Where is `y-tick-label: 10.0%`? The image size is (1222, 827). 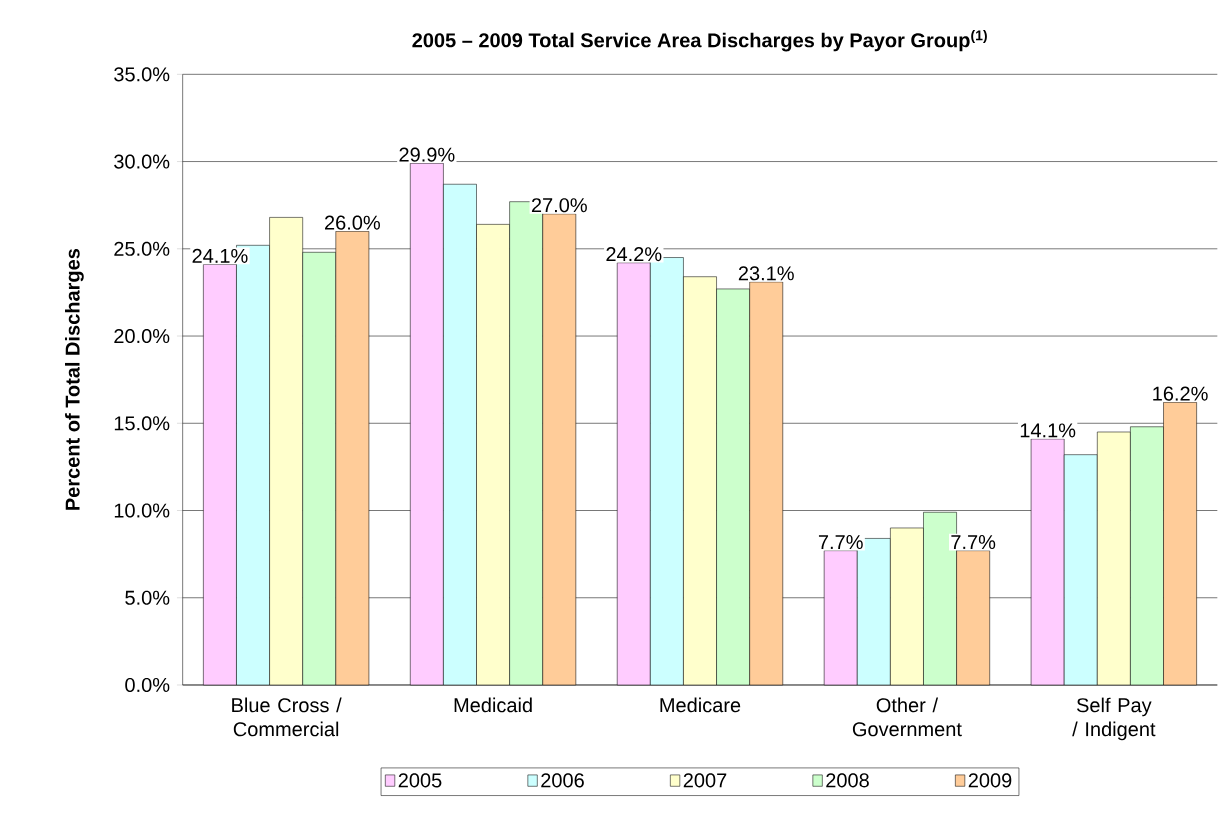
y-tick-label: 10.0% is located at coordinates (142, 510).